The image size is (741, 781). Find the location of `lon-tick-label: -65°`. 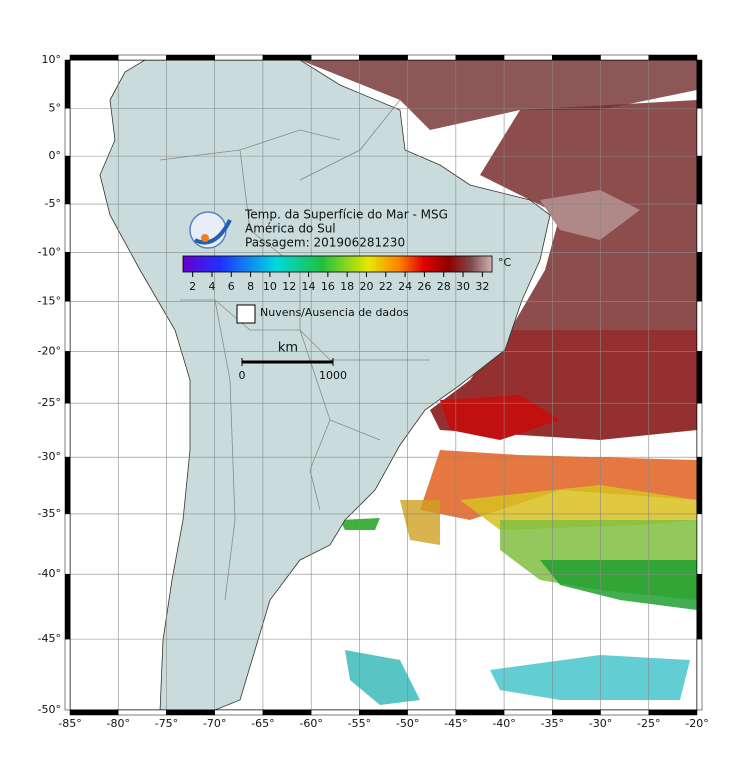

lon-tick-label: -65° is located at coordinates (262, 723).